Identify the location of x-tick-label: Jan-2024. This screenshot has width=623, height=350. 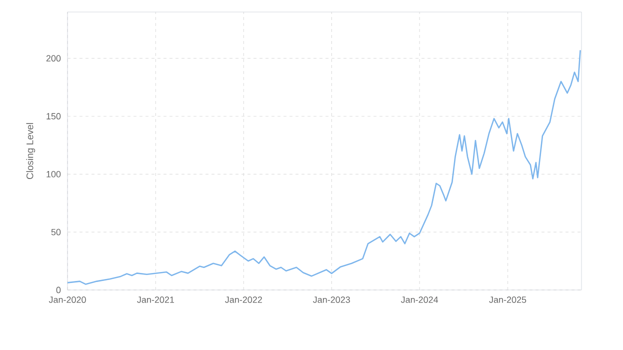
(419, 299).